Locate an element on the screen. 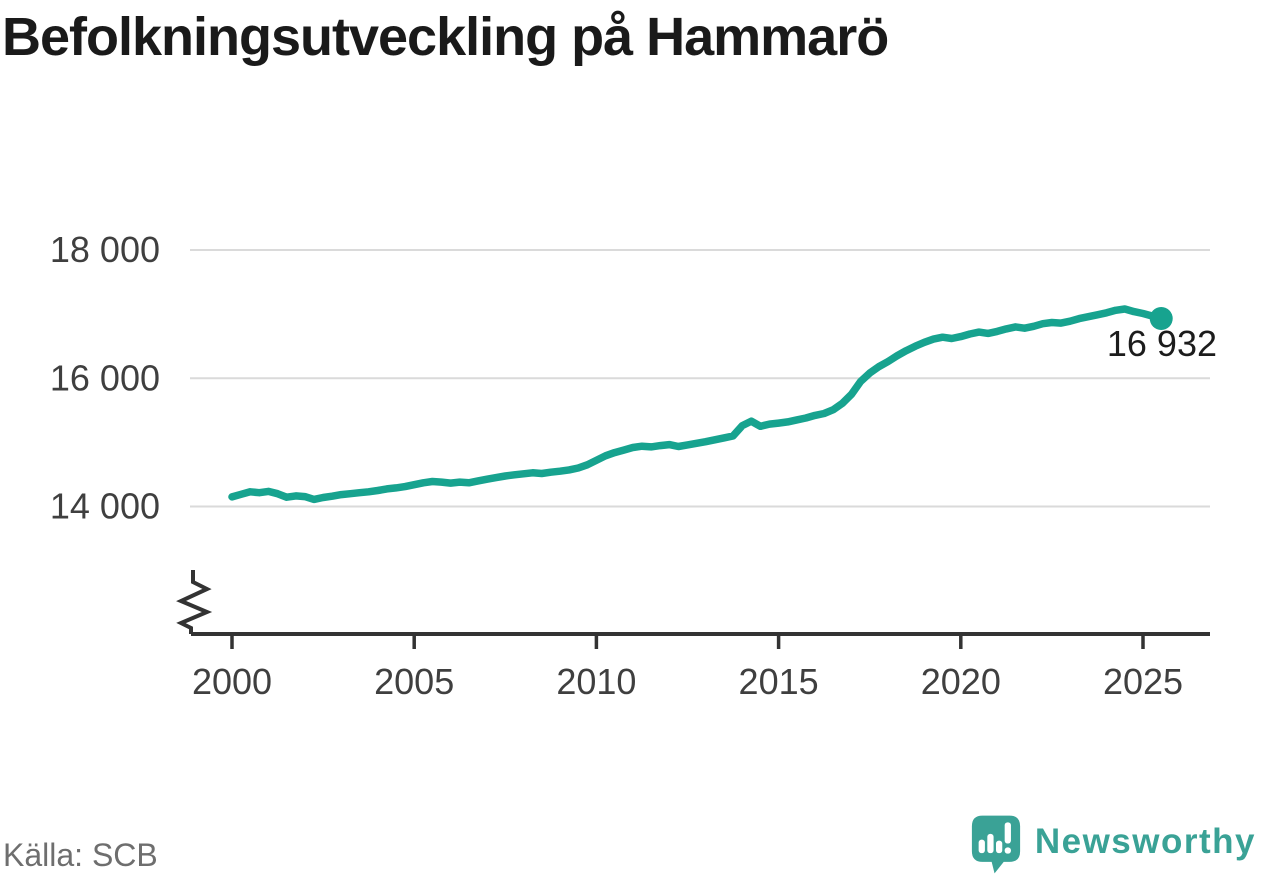  y-tick-label: 14 000 is located at coordinates (105, 506).